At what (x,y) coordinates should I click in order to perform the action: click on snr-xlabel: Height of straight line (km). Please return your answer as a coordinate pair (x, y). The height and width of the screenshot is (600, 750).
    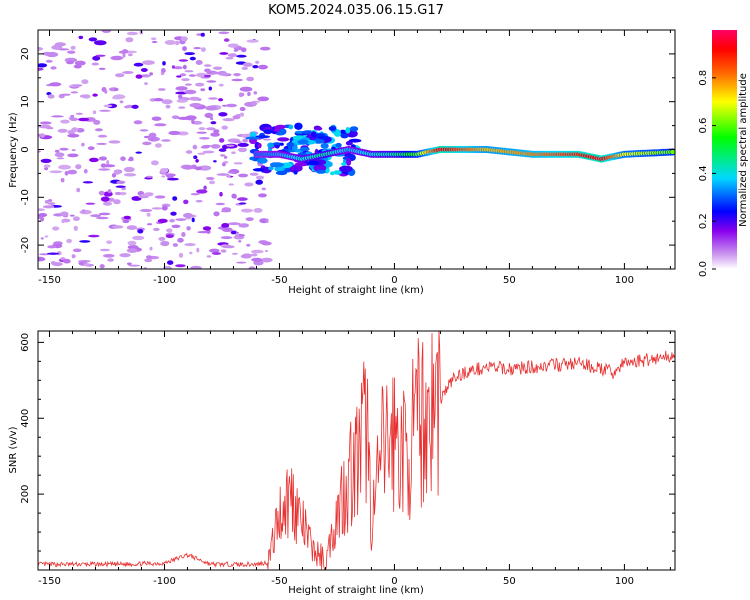
    Looking at the image, I should click on (356, 590).